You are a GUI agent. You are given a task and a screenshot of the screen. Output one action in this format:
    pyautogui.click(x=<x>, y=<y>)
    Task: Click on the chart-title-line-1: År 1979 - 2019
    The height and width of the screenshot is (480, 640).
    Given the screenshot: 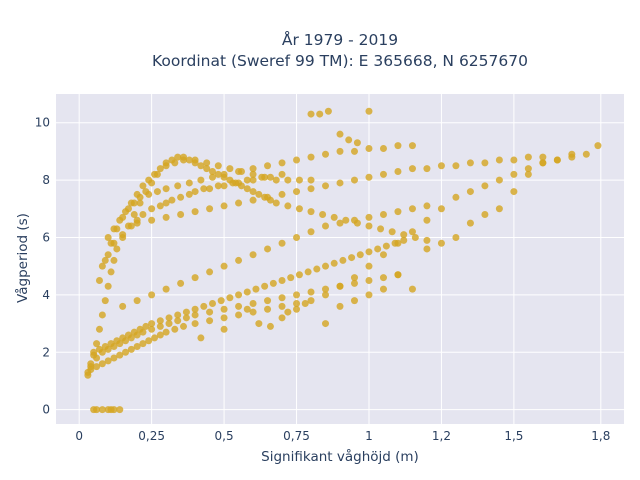 What is the action you would take?
    pyautogui.click(x=340, y=39)
    